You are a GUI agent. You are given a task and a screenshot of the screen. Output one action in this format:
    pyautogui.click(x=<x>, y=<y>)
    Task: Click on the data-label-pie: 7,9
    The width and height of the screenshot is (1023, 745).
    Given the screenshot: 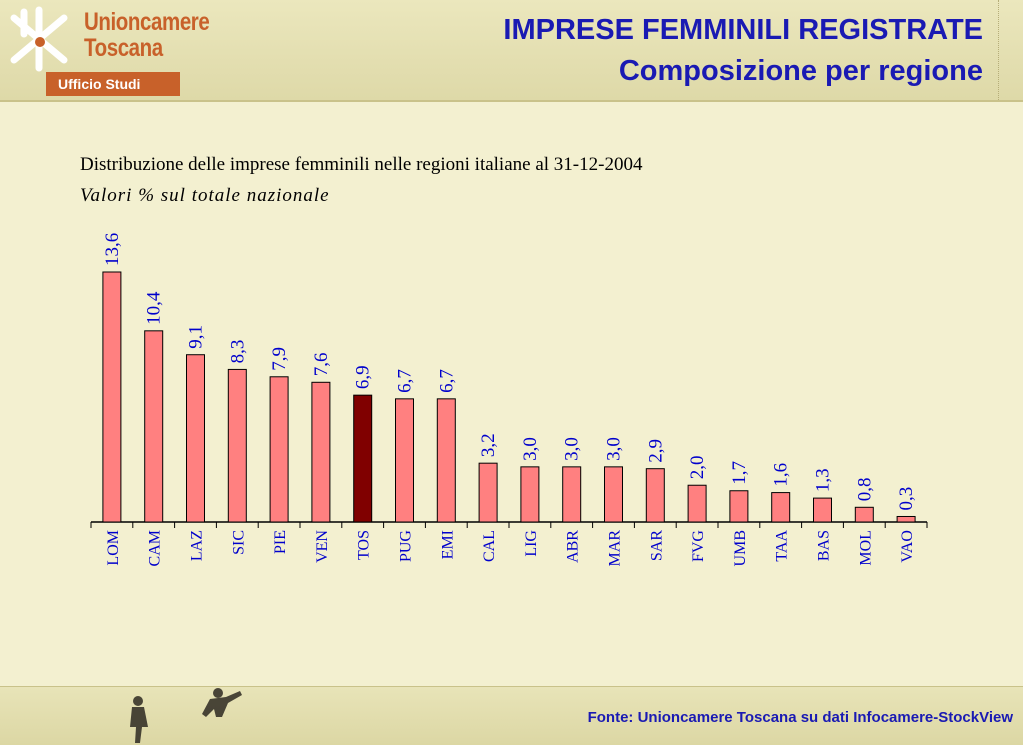 What is the action you would take?
    pyautogui.click(x=279, y=359)
    